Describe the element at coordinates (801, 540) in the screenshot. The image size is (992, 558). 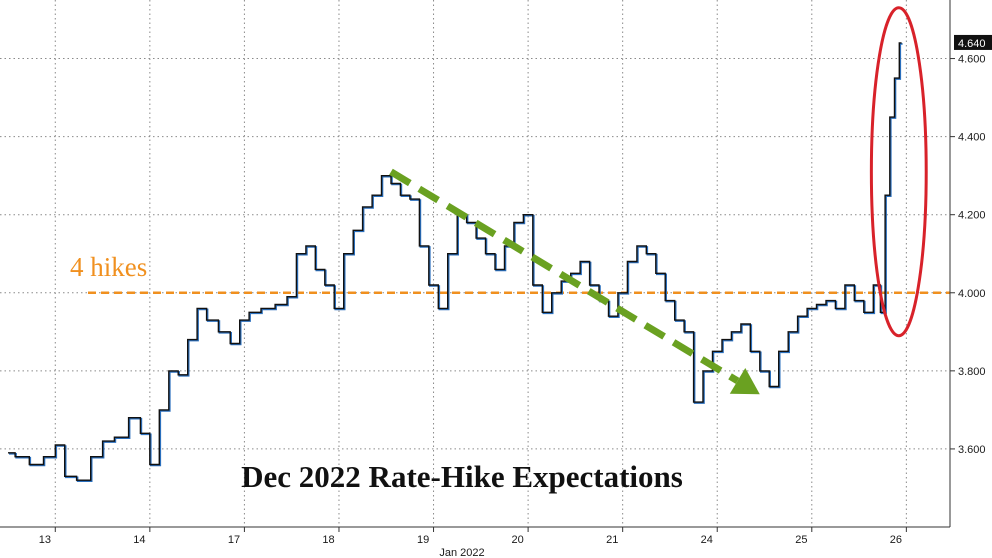
I see `x-tick-label: 25` at that location.